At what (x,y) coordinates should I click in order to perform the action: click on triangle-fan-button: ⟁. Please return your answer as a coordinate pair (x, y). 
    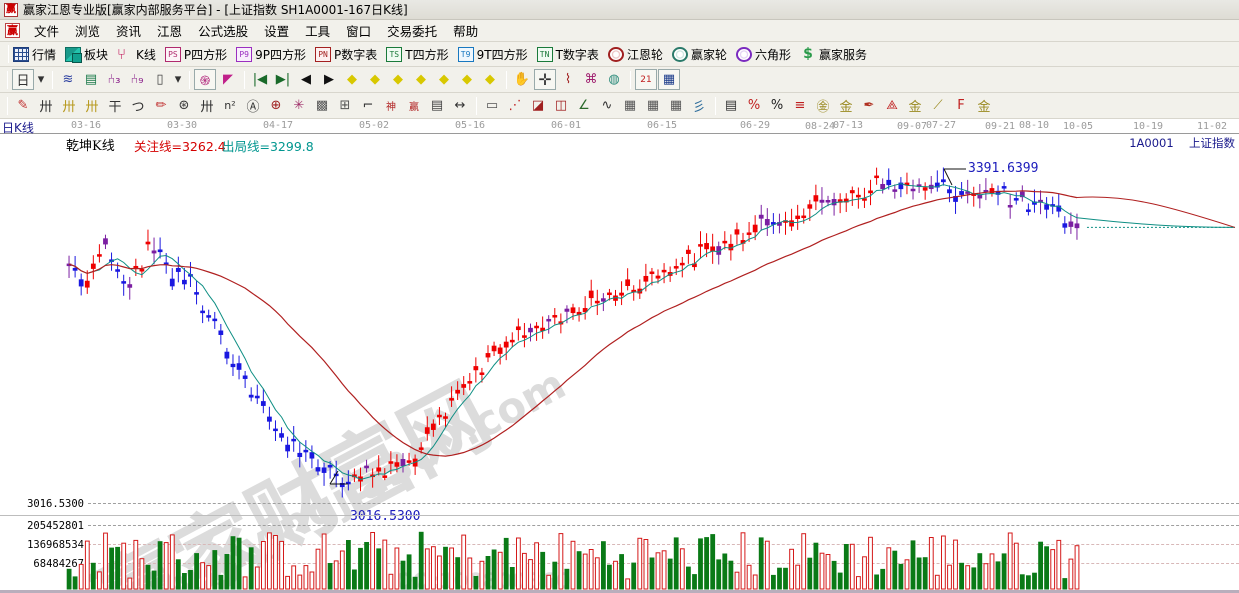
    Looking at the image, I should click on (892, 105).